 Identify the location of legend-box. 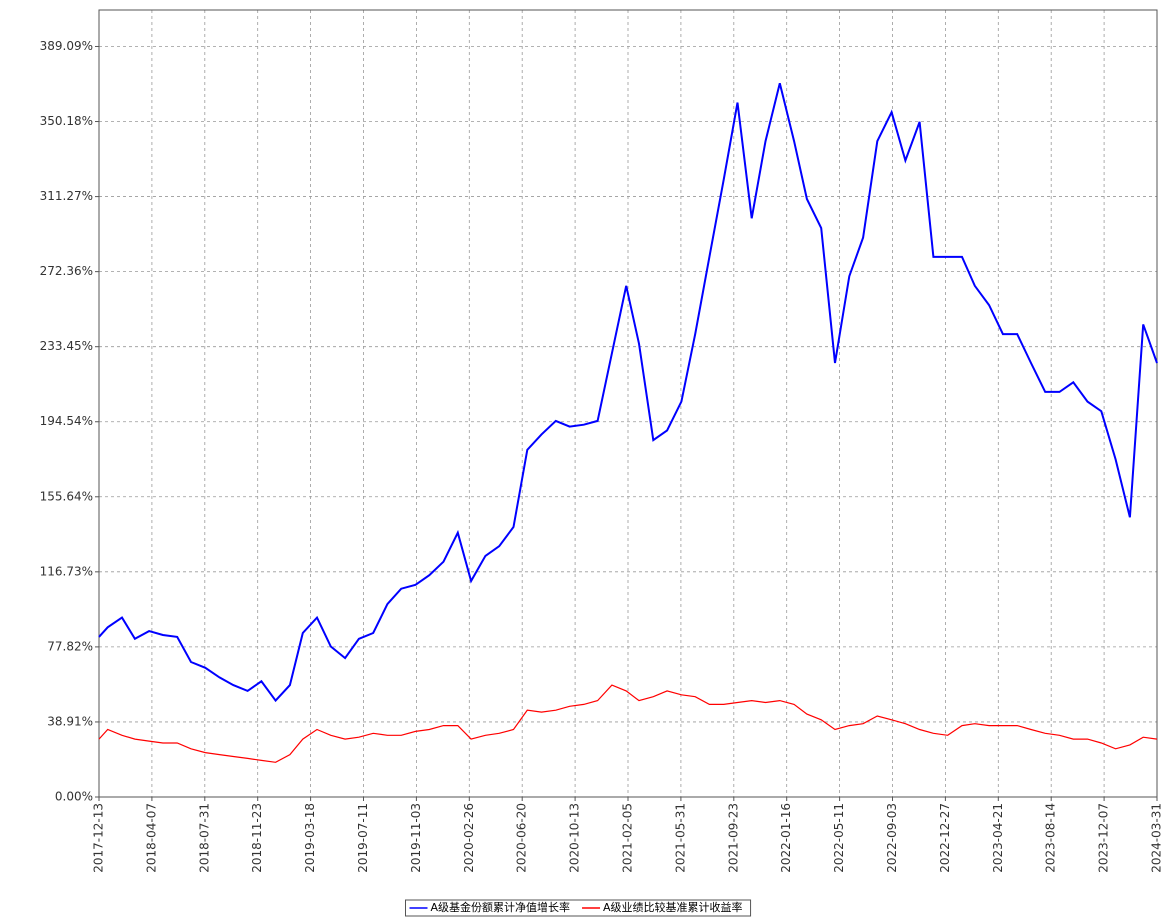
(578, 908).